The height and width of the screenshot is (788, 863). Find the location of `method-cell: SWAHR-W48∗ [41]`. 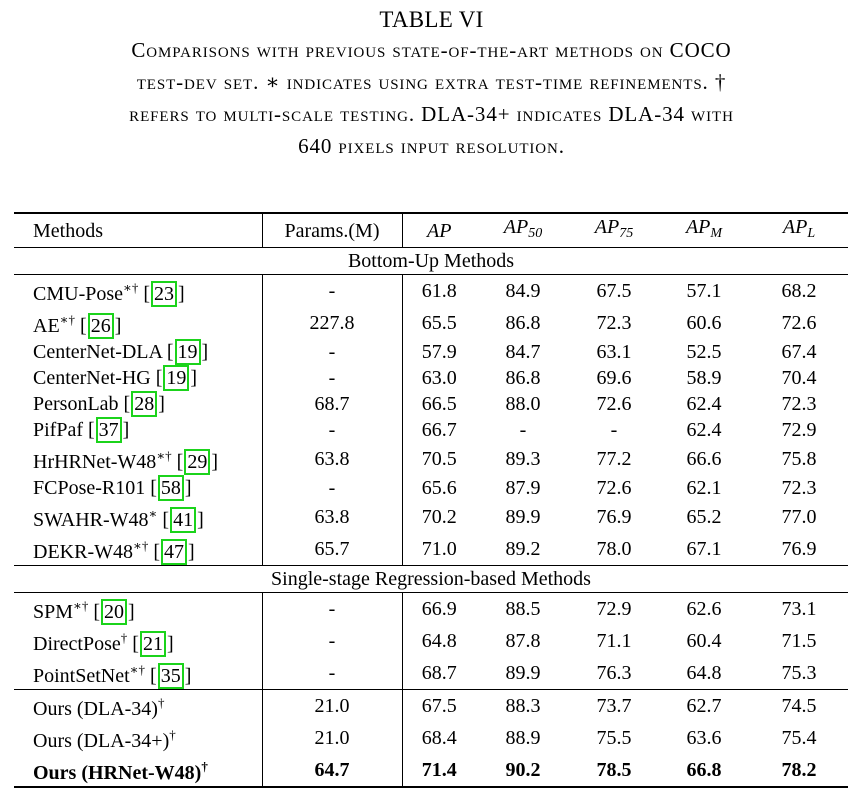

method-cell: SWAHR-W48∗ [41] is located at coordinates (138, 517).